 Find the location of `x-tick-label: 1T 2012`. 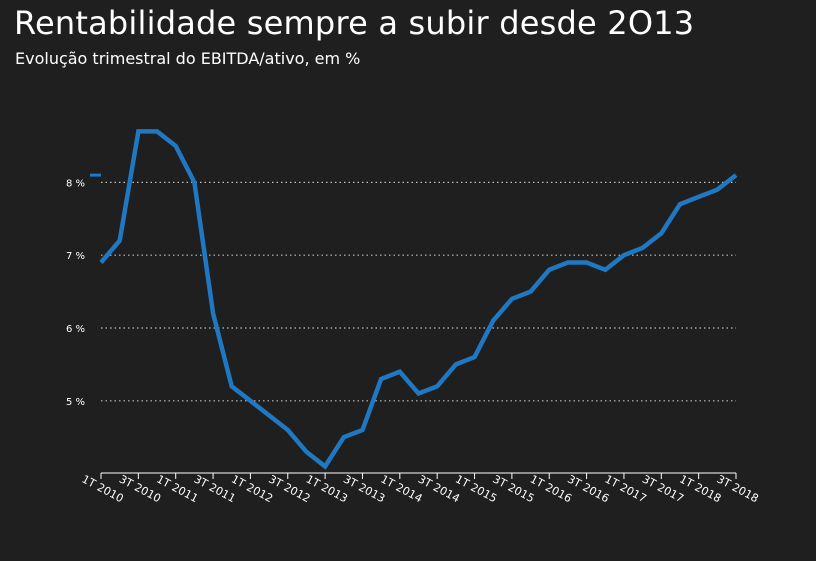

x-tick-label: 1T 2012 is located at coordinates (252, 489).